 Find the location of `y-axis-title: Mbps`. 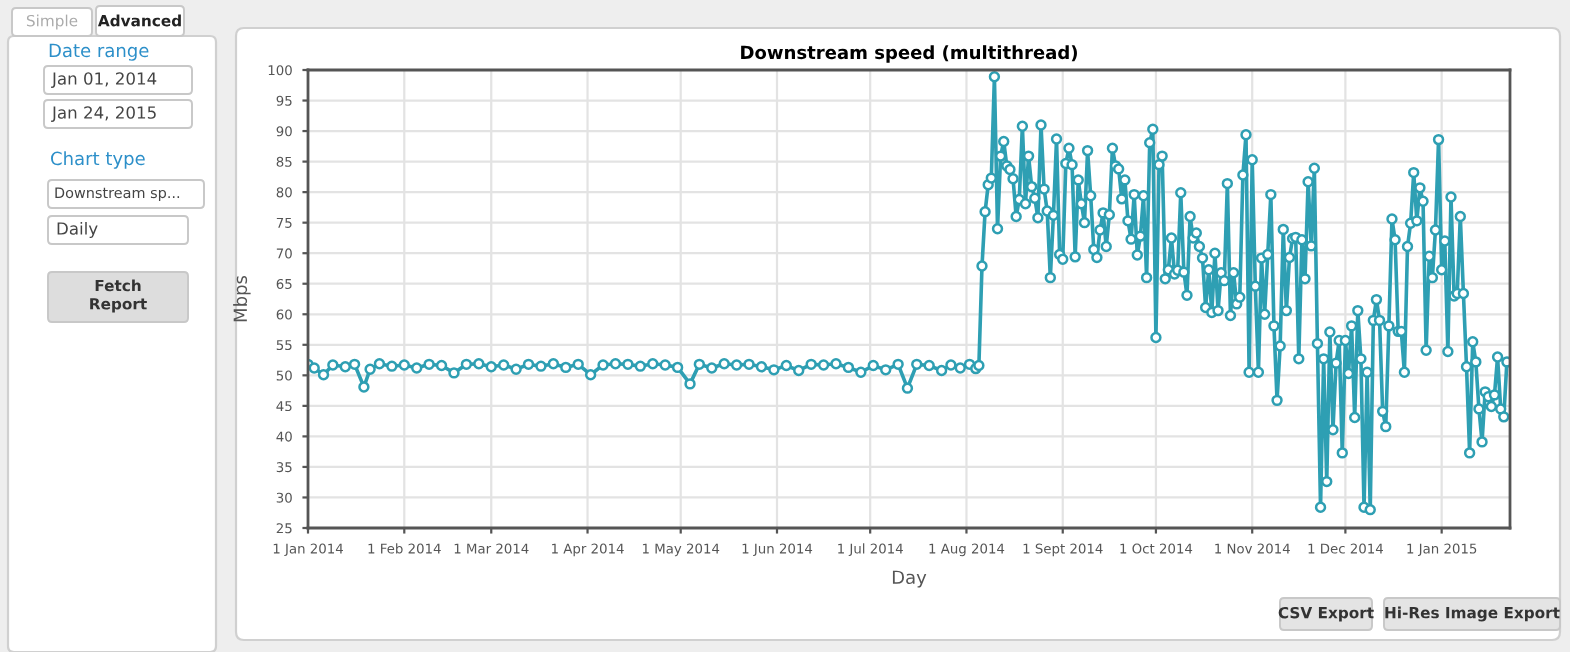

y-axis-title: Mbps is located at coordinates (242, 298).